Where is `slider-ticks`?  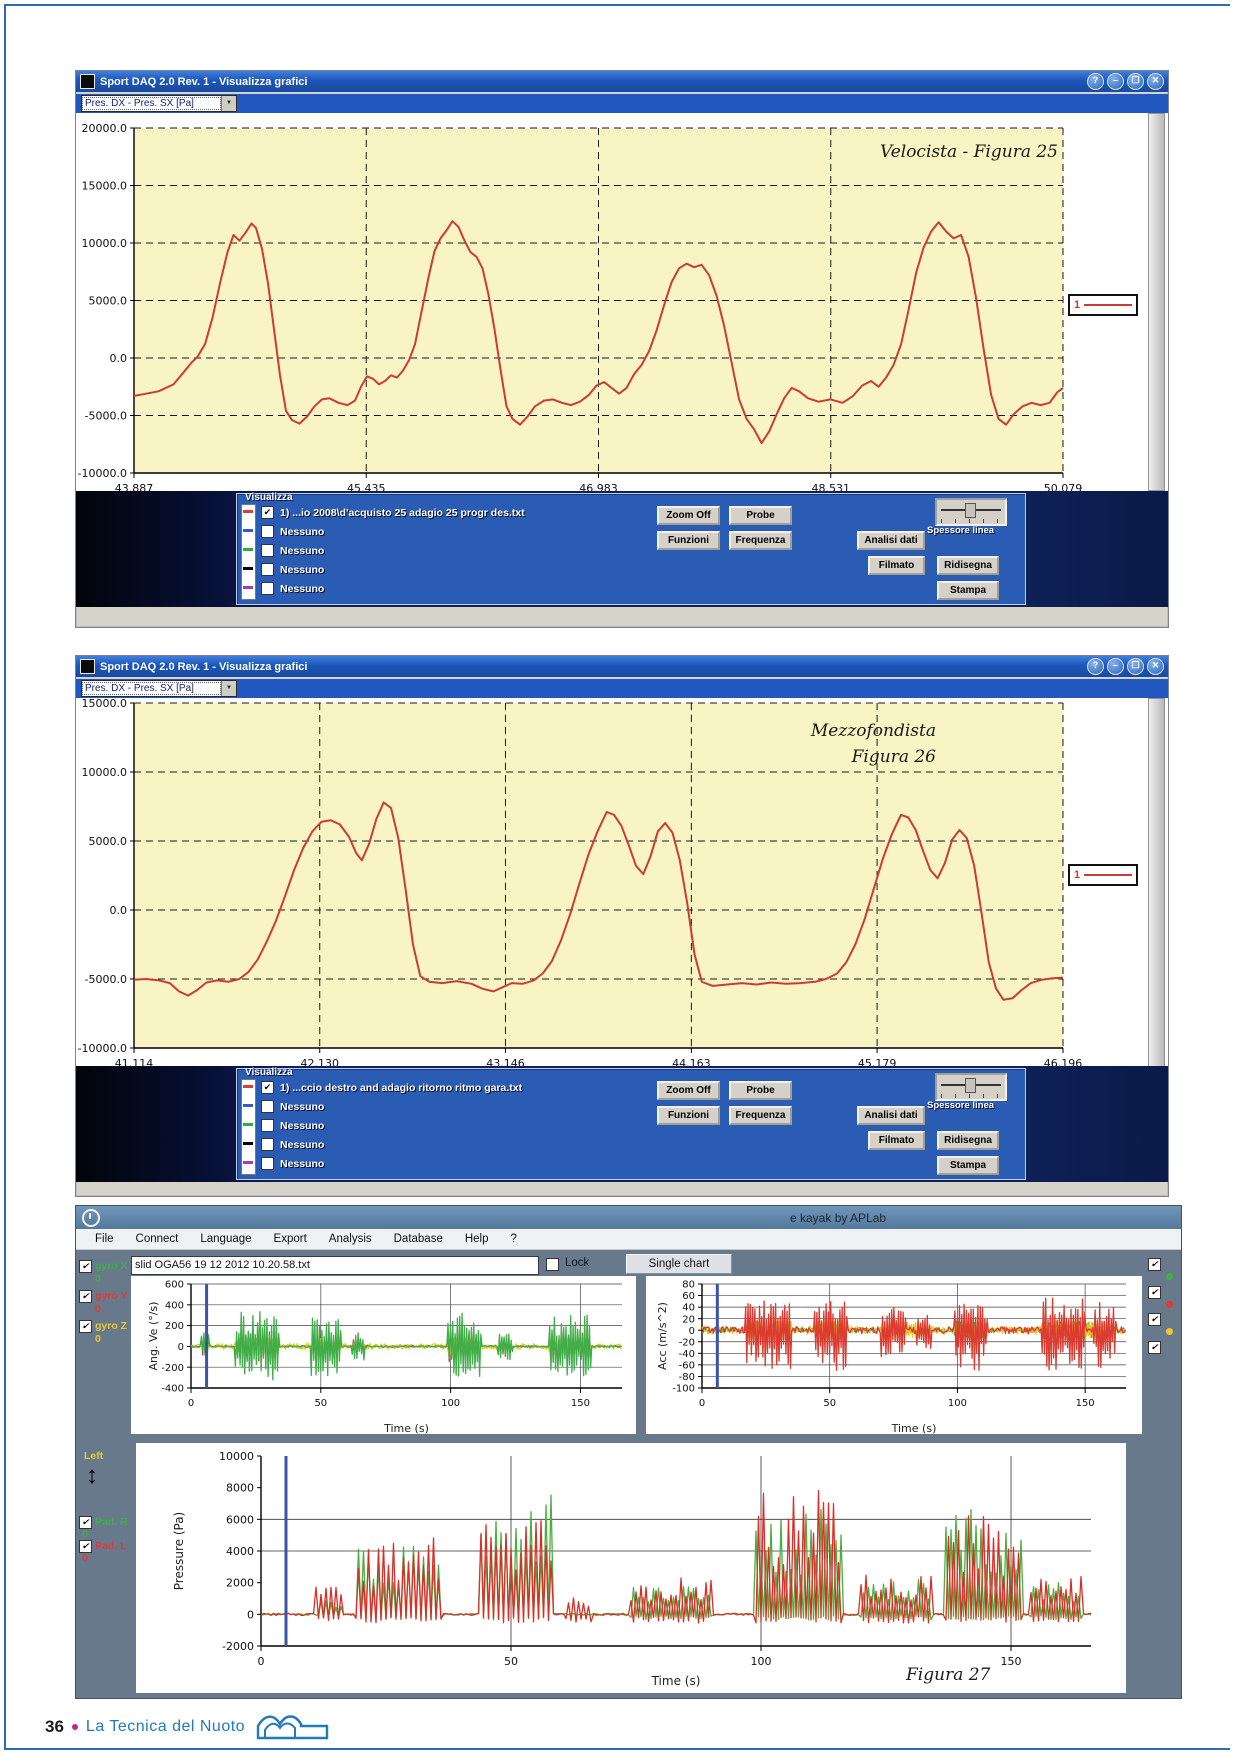 slider-ticks is located at coordinates (971, 521).